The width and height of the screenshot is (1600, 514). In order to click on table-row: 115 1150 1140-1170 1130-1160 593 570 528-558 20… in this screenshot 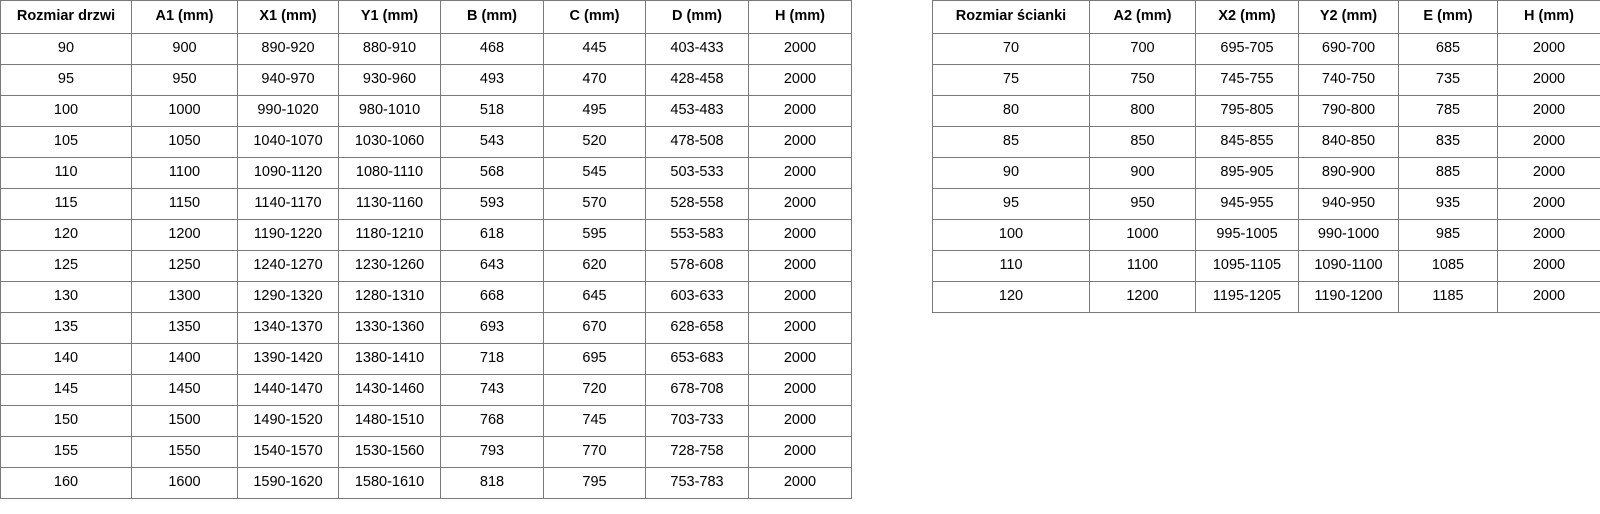, I will do `click(426, 204)`.